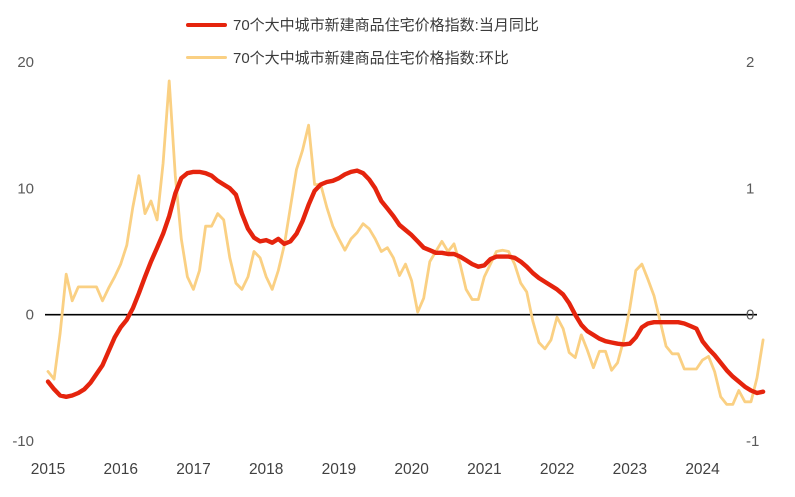 This screenshot has height=497, width=795. Describe the element at coordinates (557, 469) in the screenshot. I see `x-axis-year-label: 2022` at that location.